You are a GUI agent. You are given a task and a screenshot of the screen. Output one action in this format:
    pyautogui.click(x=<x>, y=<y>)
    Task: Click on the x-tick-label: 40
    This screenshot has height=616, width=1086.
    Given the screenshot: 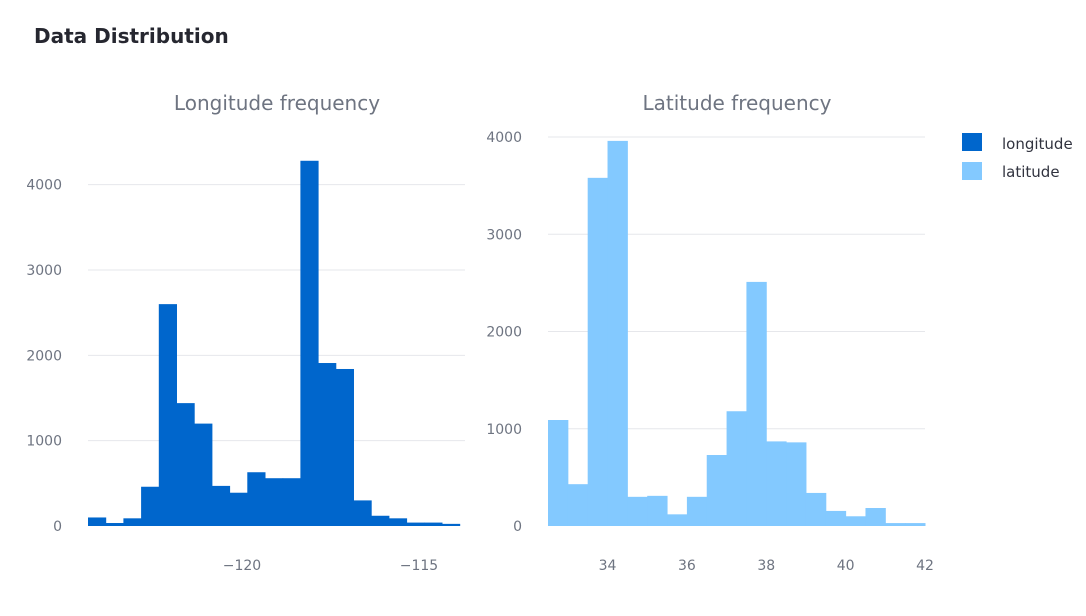 What is the action you would take?
    pyautogui.click(x=846, y=566)
    